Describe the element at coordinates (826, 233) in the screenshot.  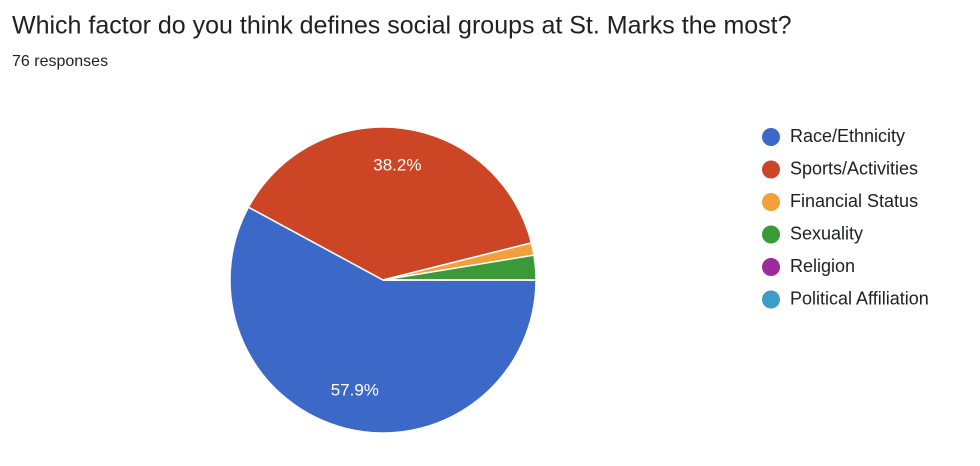
I see `legend-label: Sexuality` at that location.